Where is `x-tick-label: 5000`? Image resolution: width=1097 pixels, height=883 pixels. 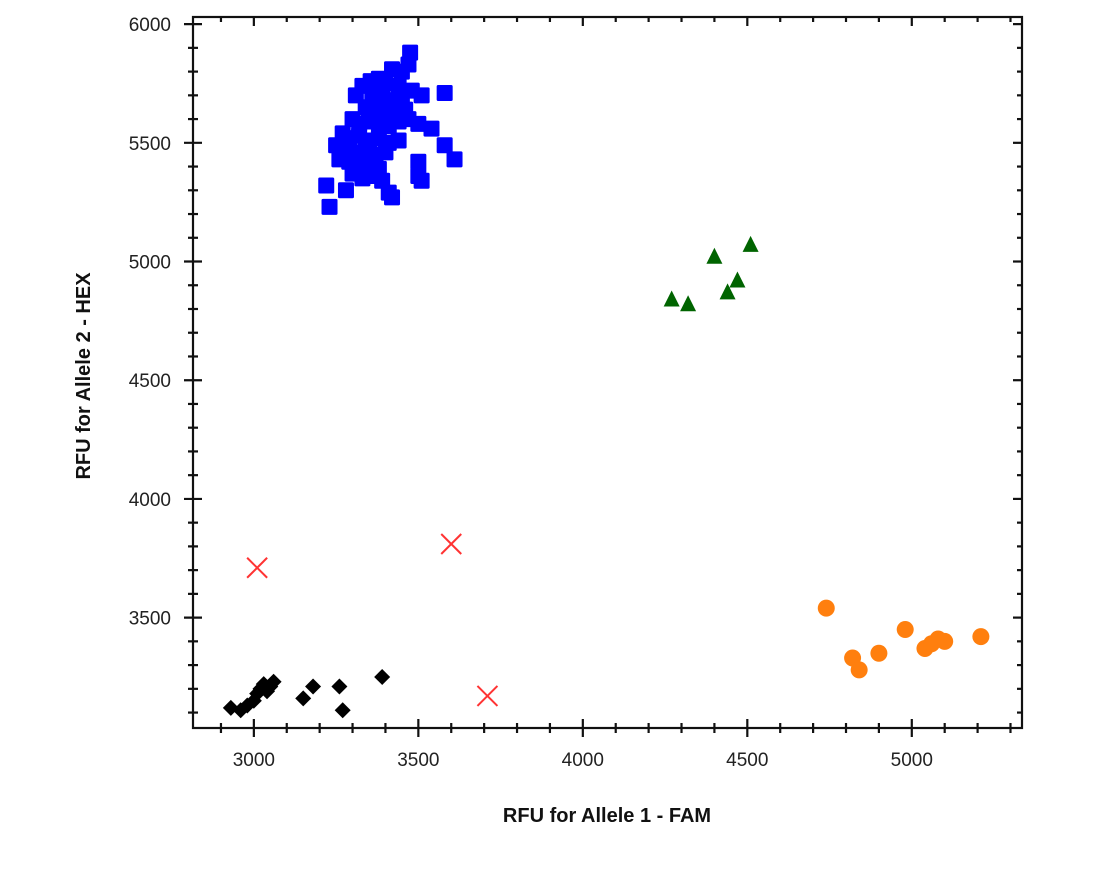
x-tick-label: 5000 is located at coordinates (912, 760).